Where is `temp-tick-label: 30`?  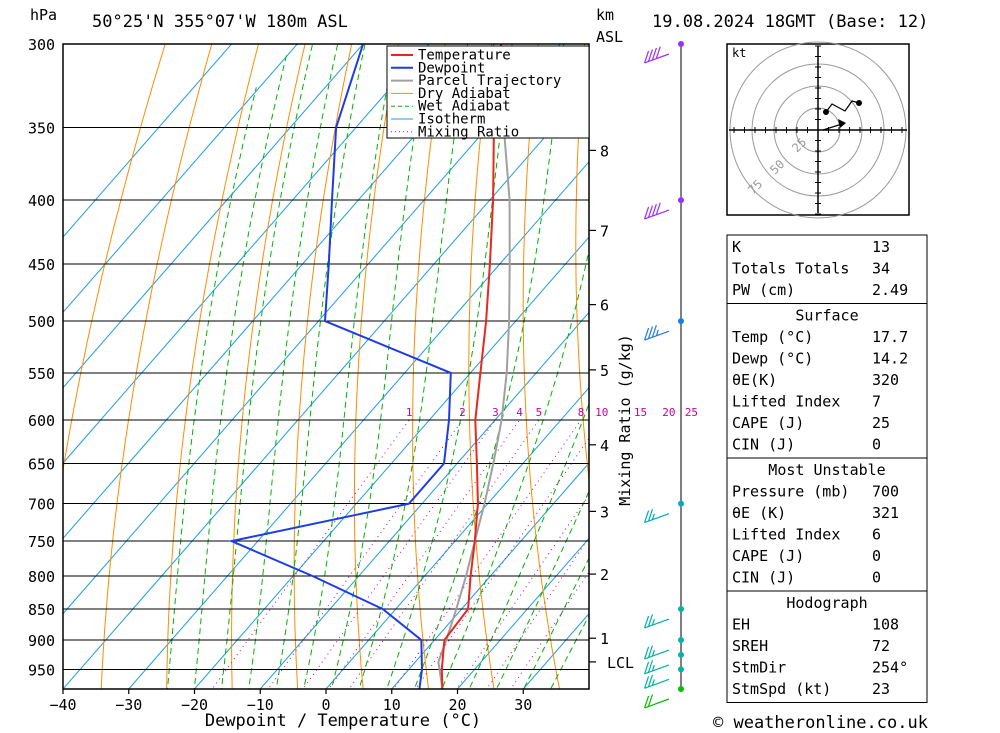
temp-tick-label: 30 is located at coordinates (523, 705).